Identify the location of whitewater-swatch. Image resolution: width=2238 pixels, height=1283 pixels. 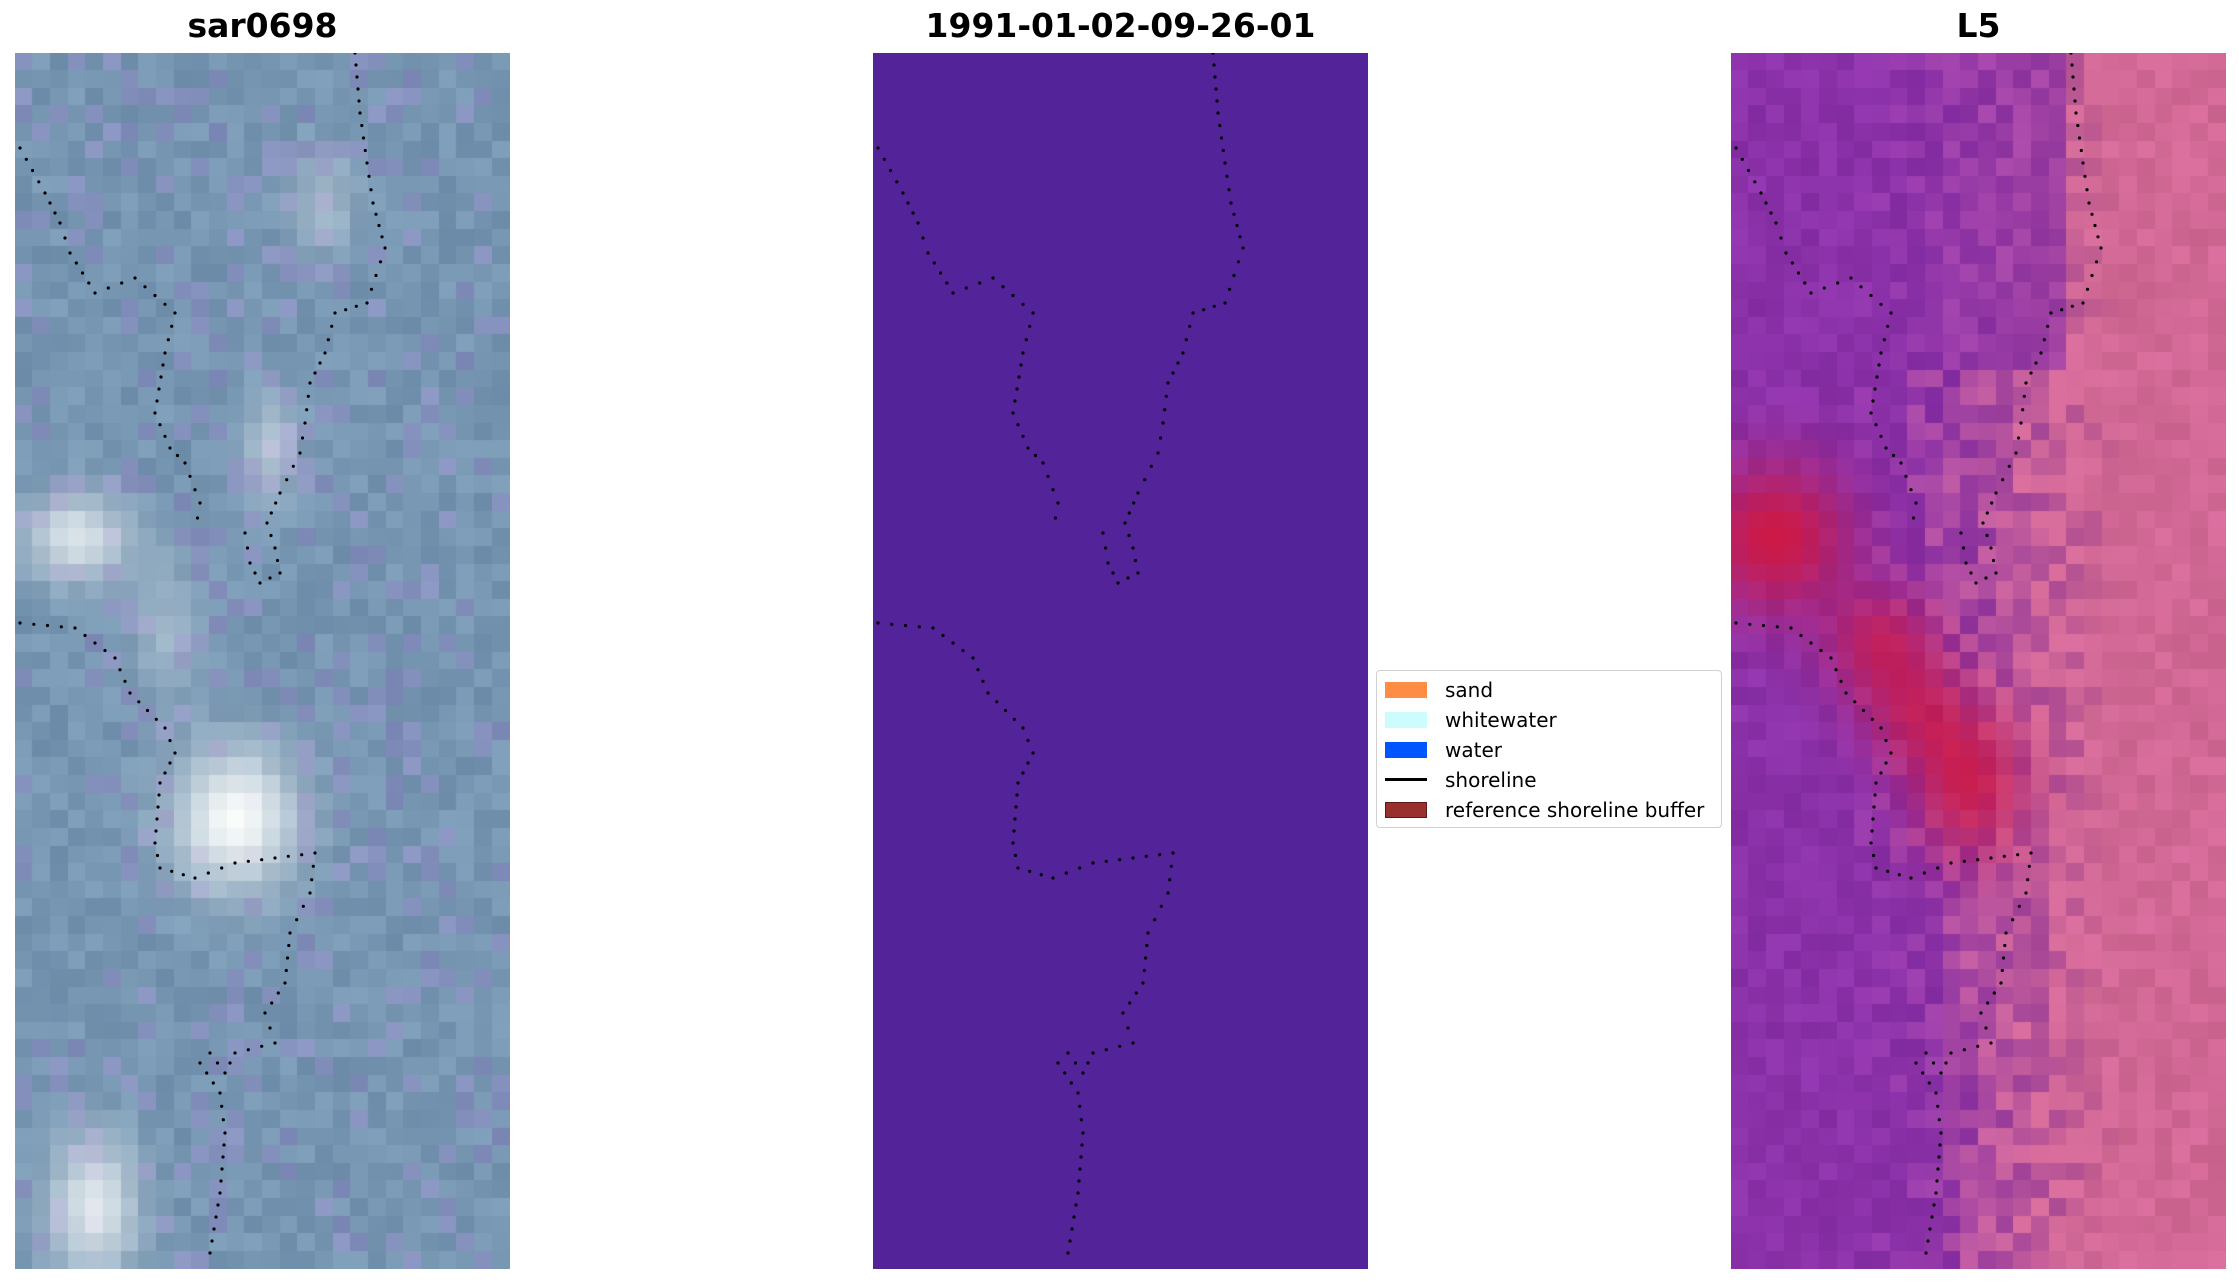
(1406, 720).